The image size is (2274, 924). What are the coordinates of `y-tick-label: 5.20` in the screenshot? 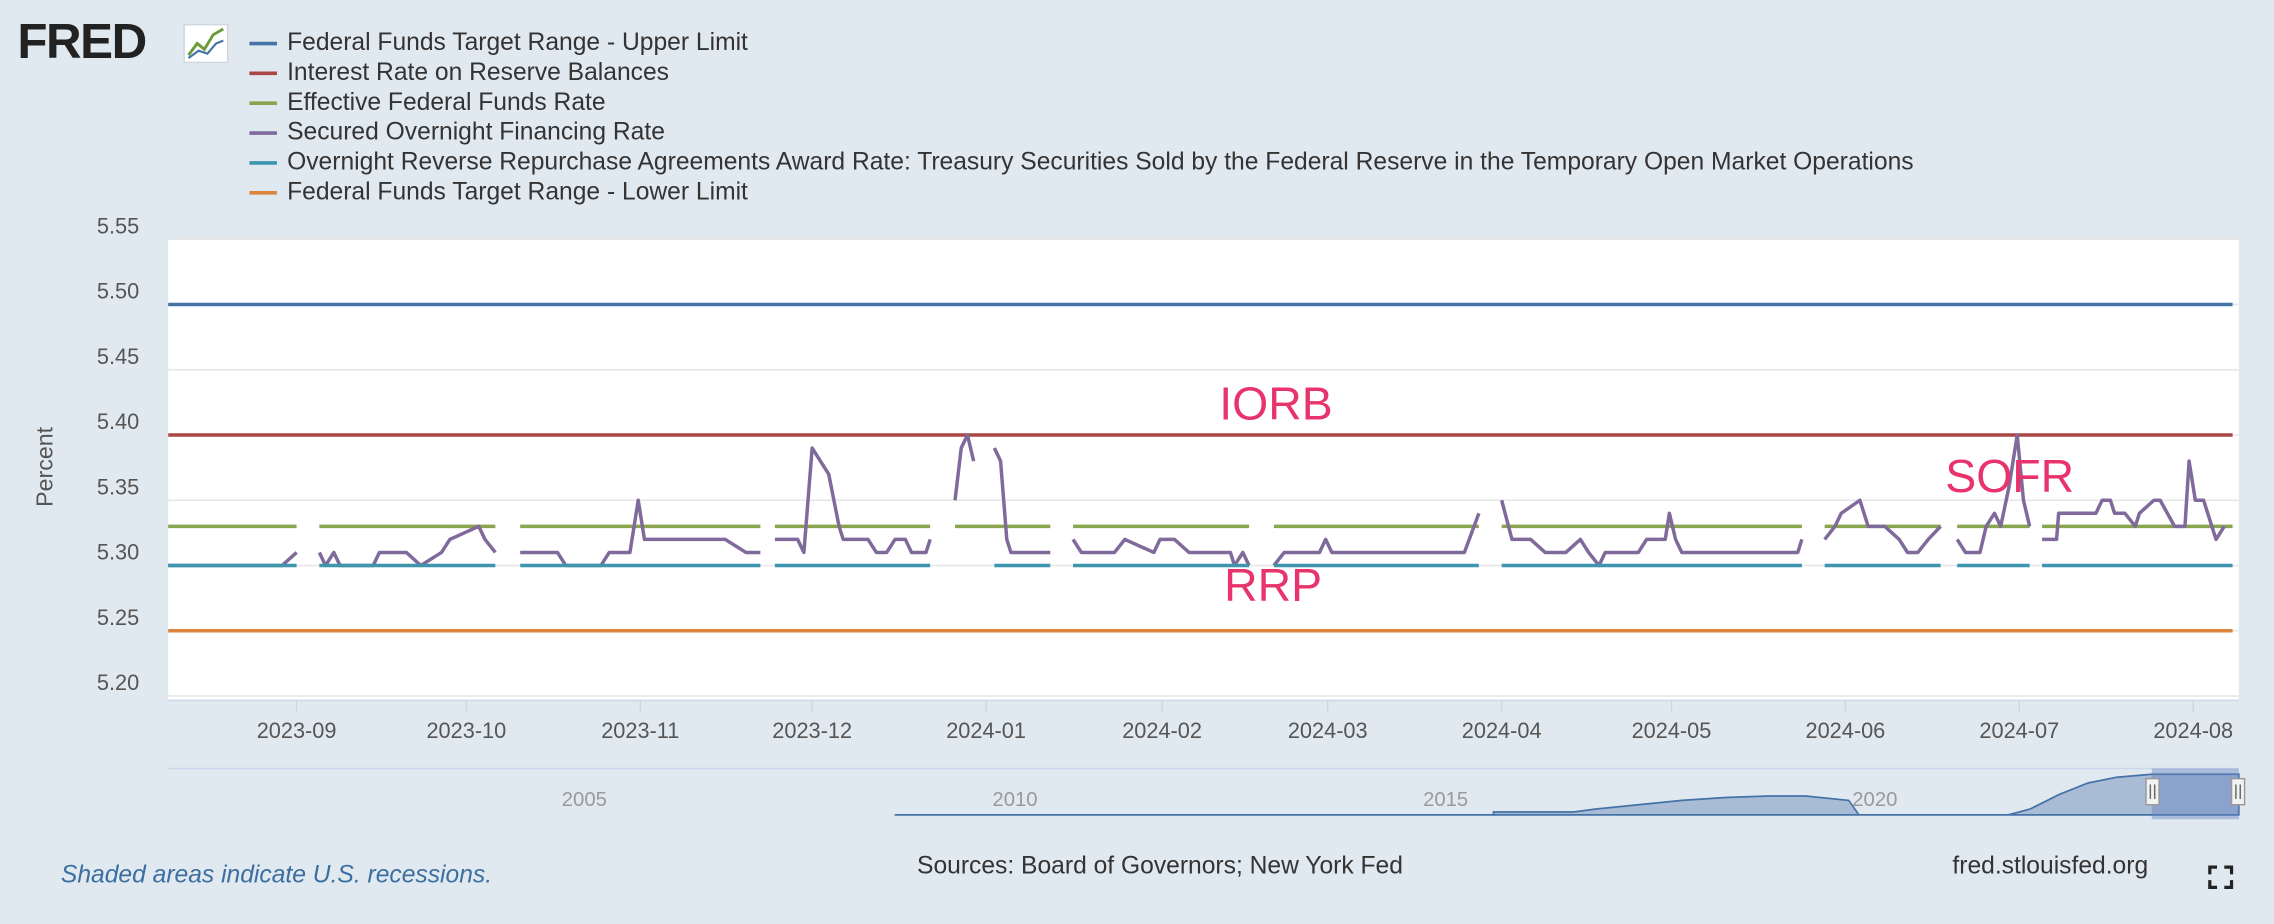 It's located at (118, 682).